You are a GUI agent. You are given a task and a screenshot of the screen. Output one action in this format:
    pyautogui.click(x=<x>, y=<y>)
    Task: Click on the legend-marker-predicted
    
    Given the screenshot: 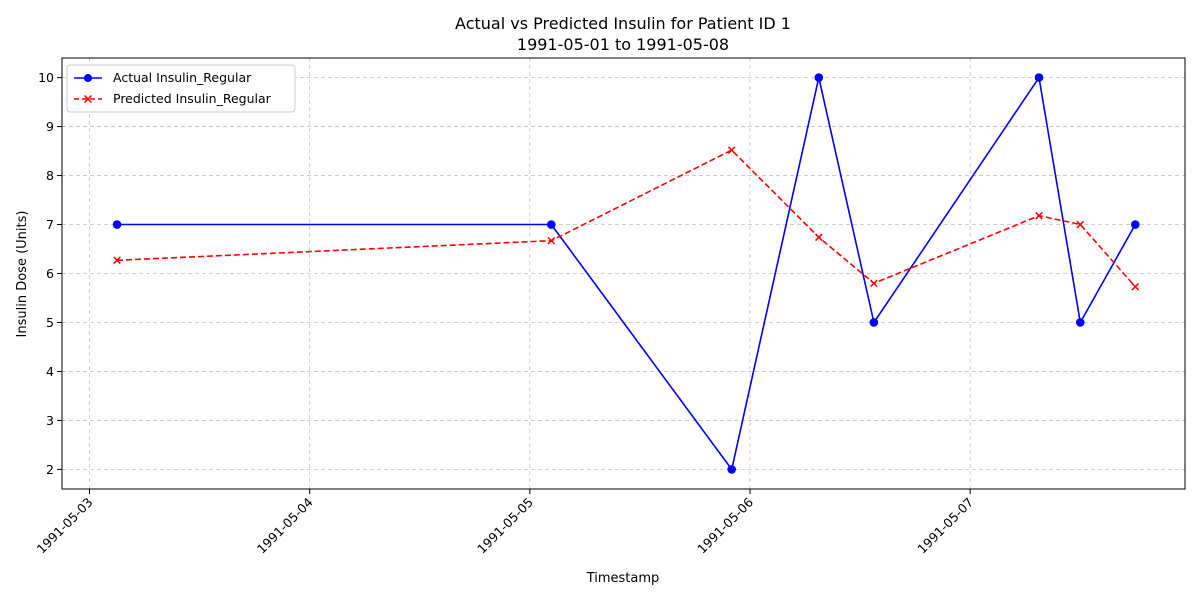 What is the action you would take?
    pyautogui.click(x=88, y=99)
    